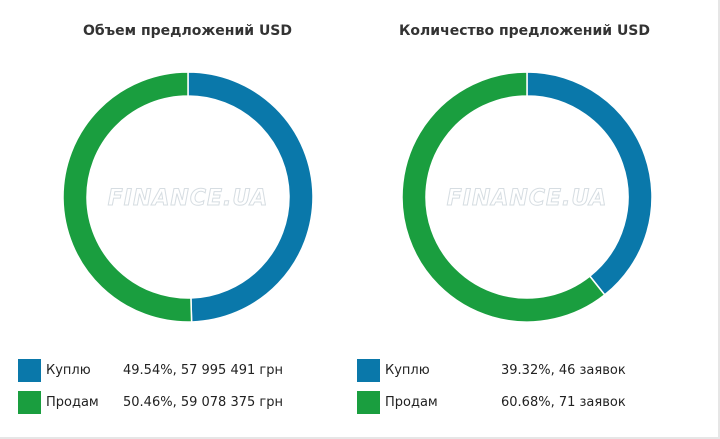 The width and height of the screenshot is (720, 439). Describe the element at coordinates (563, 370) in the screenshot. I see `legend-value: 39.32%, 46 заявок` at that location.